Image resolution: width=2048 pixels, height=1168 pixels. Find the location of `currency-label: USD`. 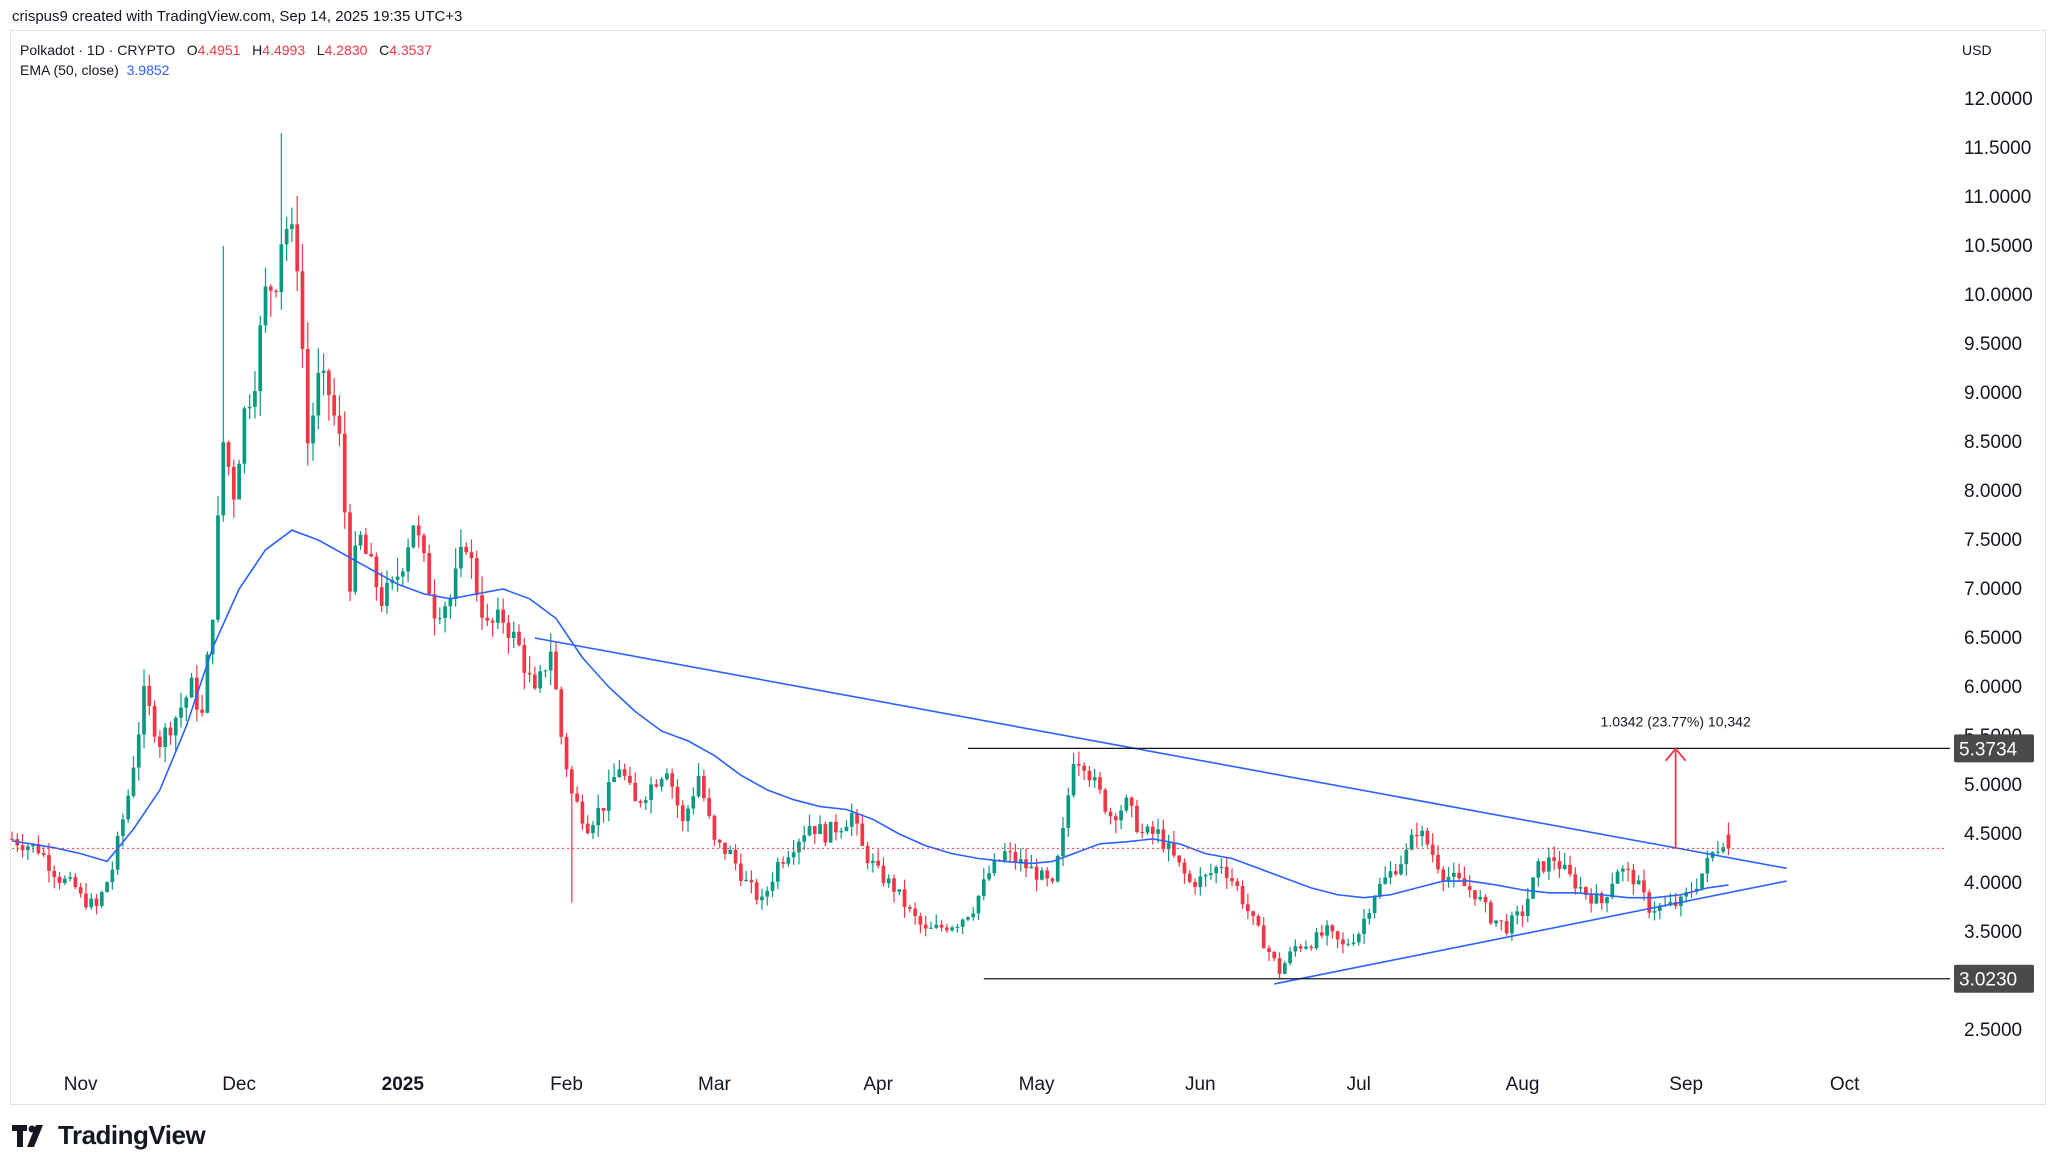

currency-label: USD is located at coordinates (1977, 50).